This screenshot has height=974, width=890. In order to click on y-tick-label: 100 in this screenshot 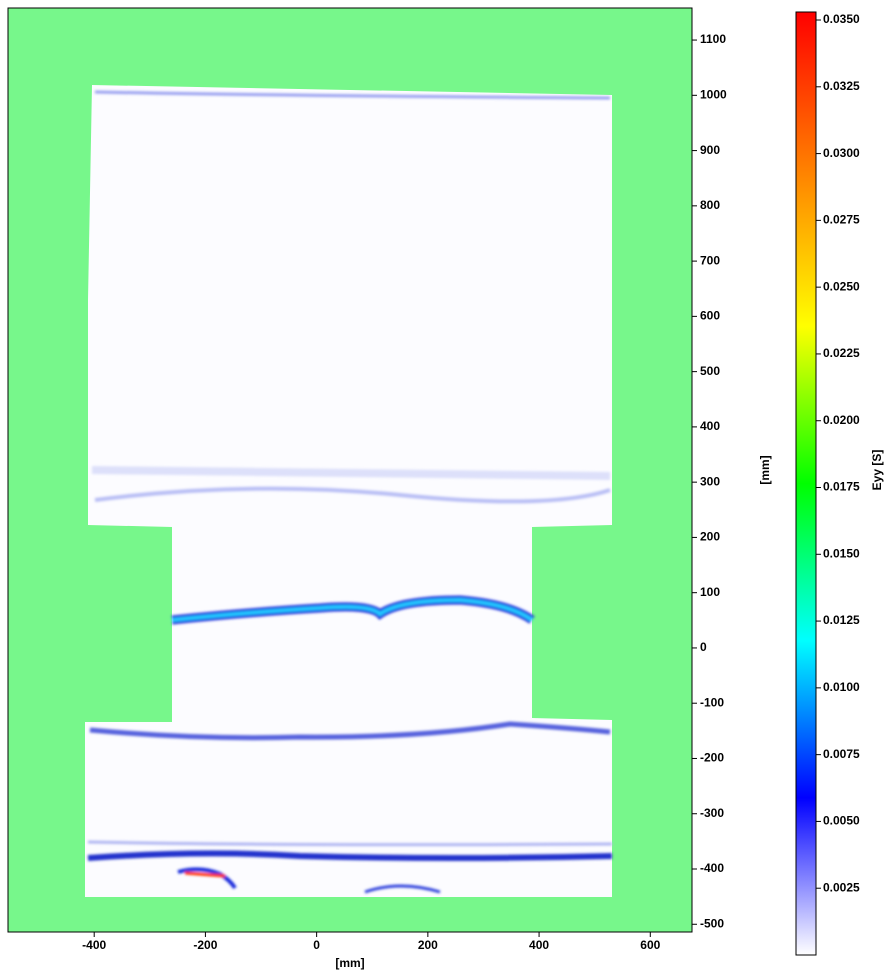, I will do `click(710, 592)`.